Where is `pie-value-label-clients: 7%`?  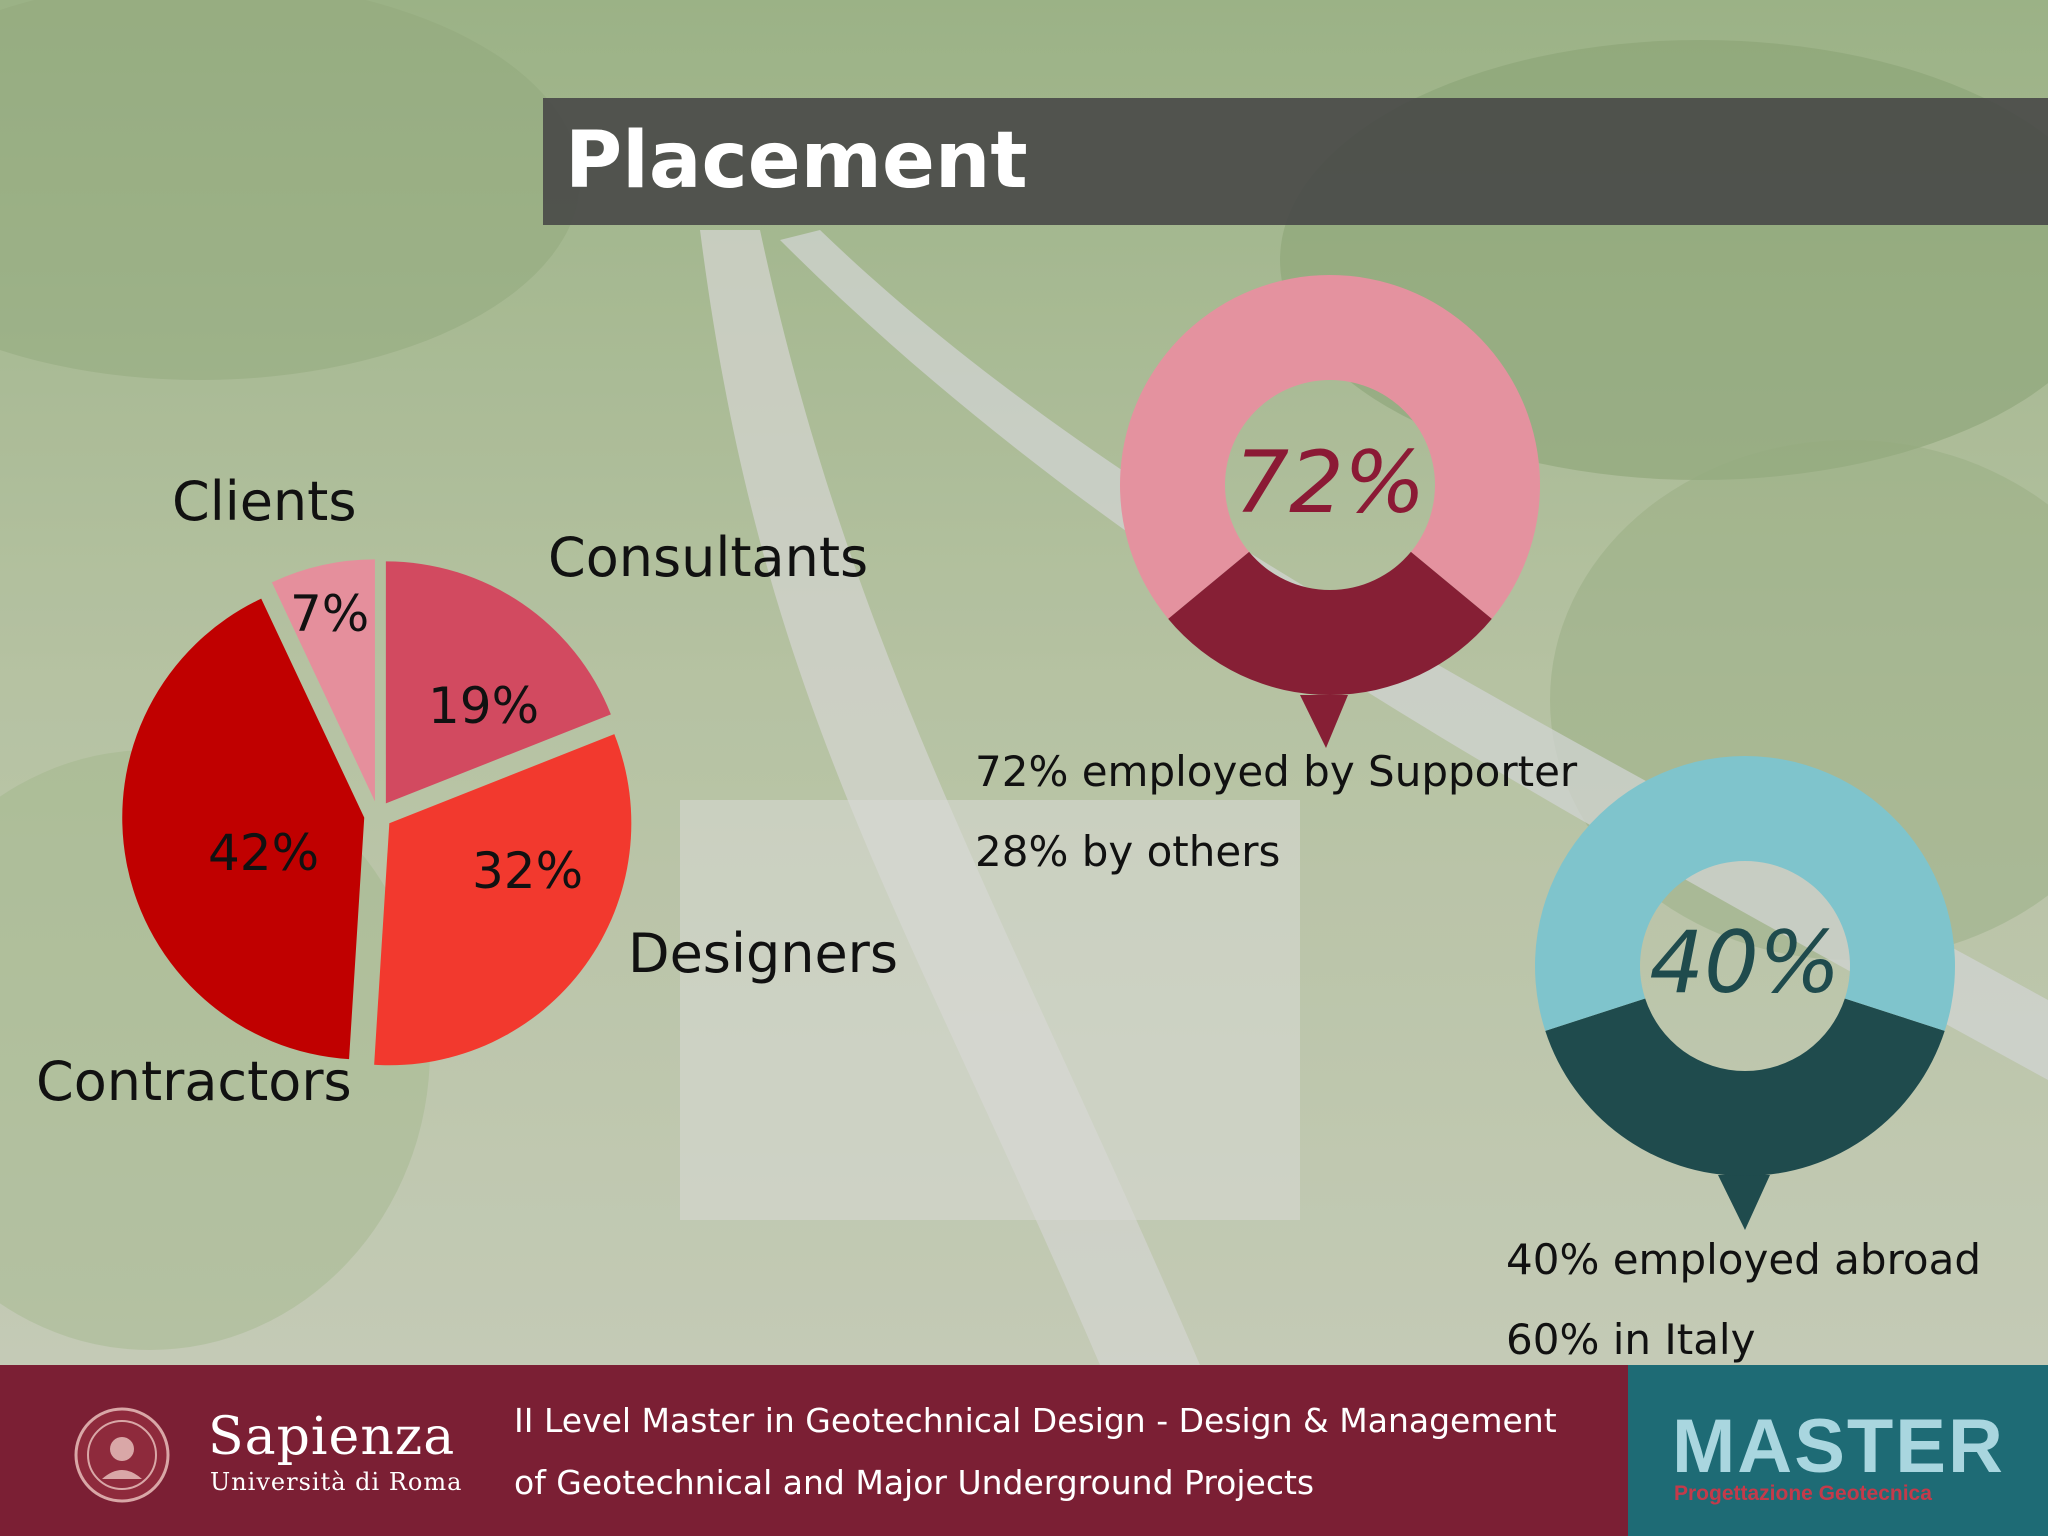
pie-value-label-clients: 7% is located at coordinates (329, 614).